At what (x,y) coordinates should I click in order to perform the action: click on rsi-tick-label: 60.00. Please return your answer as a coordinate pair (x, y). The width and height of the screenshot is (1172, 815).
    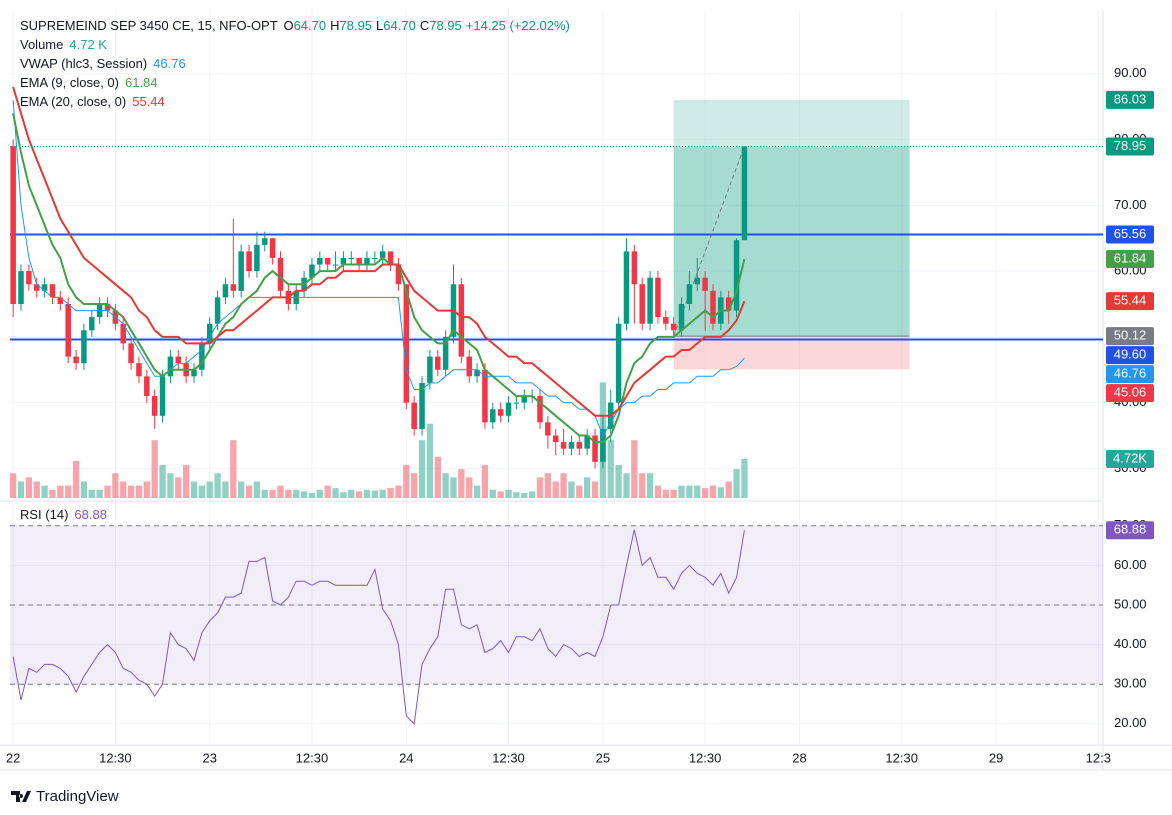
    Looking at the image, I should click on (1130, 564).